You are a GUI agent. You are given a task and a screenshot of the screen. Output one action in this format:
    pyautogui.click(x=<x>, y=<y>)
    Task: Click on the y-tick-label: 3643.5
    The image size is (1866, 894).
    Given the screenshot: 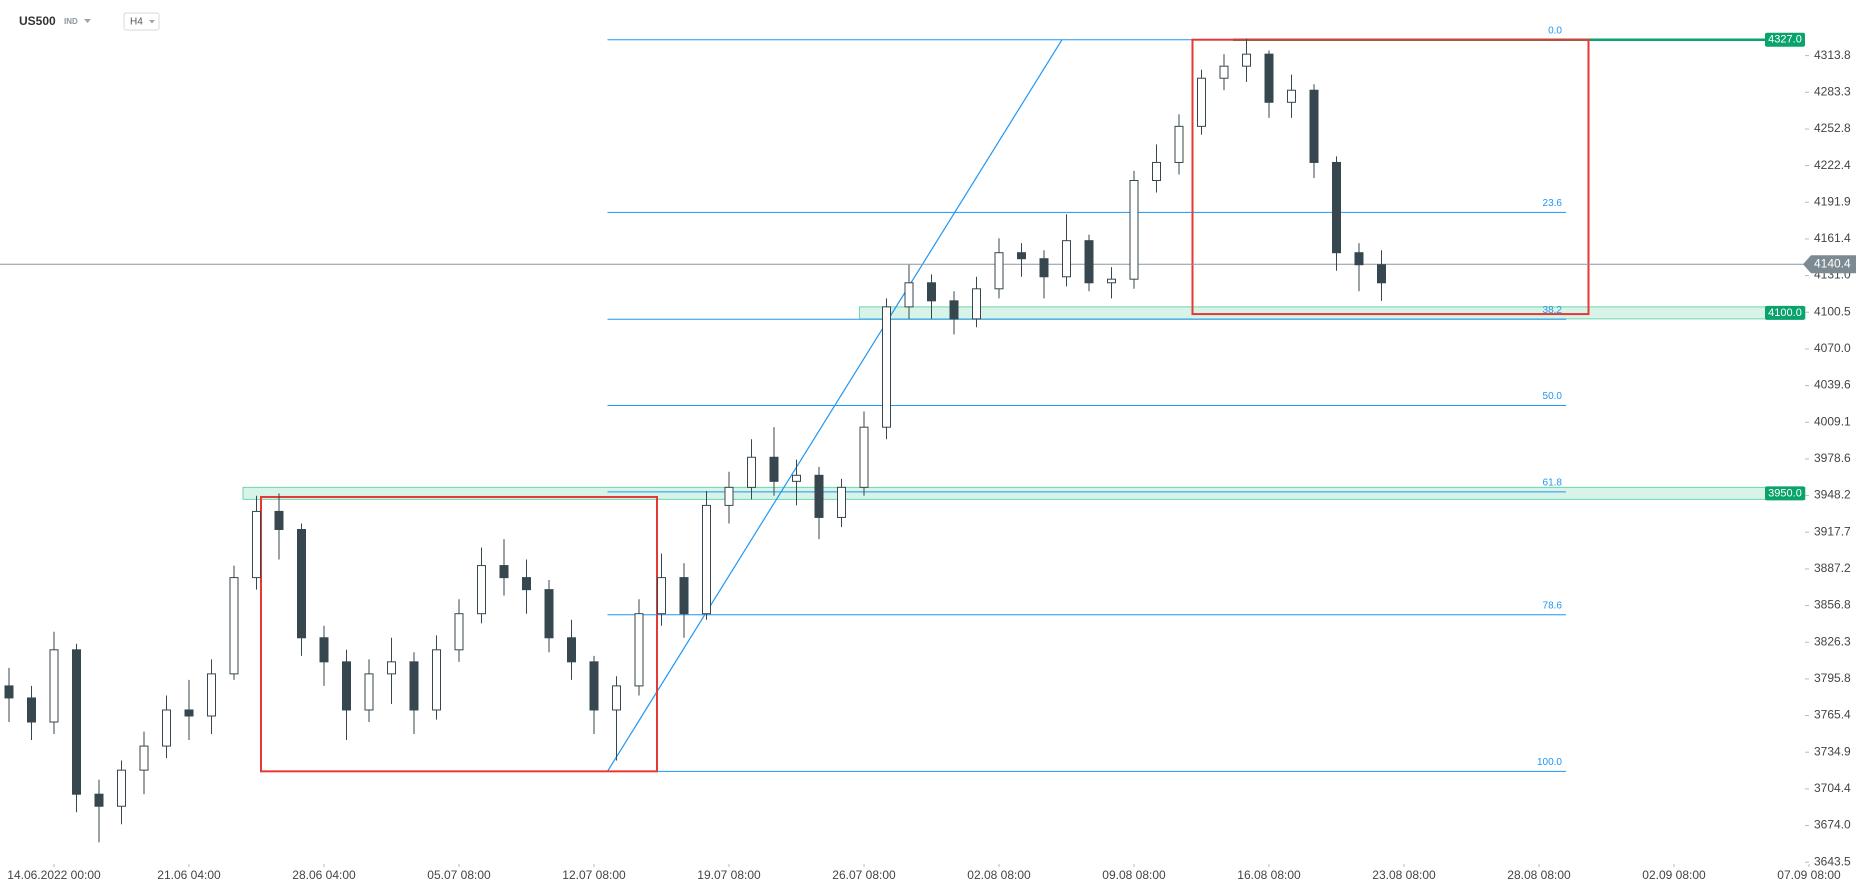 What is the action you would take?
    pyautogui.click(x=1832, y=861)
    